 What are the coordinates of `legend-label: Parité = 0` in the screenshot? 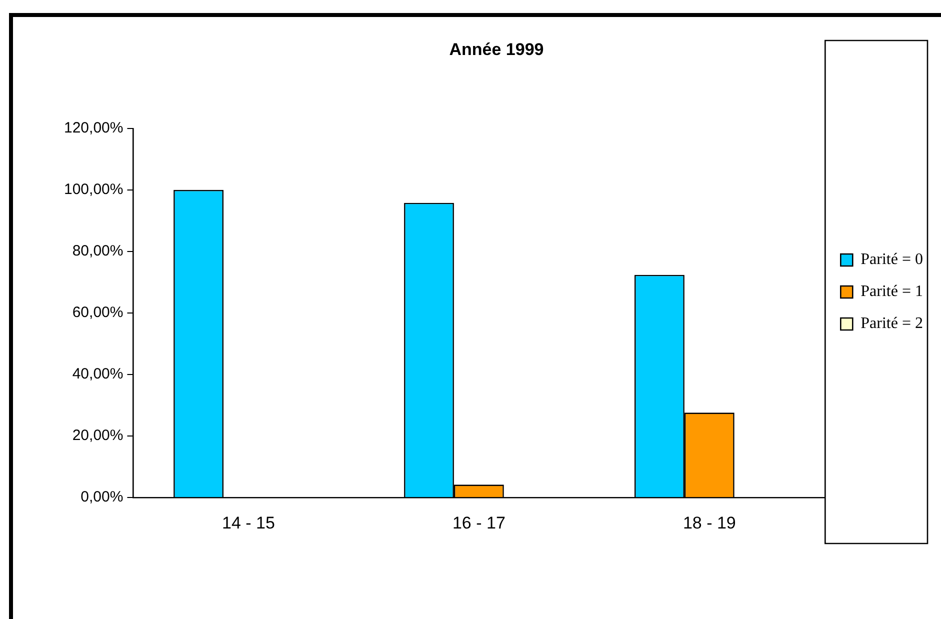 It's located at (891, 259).